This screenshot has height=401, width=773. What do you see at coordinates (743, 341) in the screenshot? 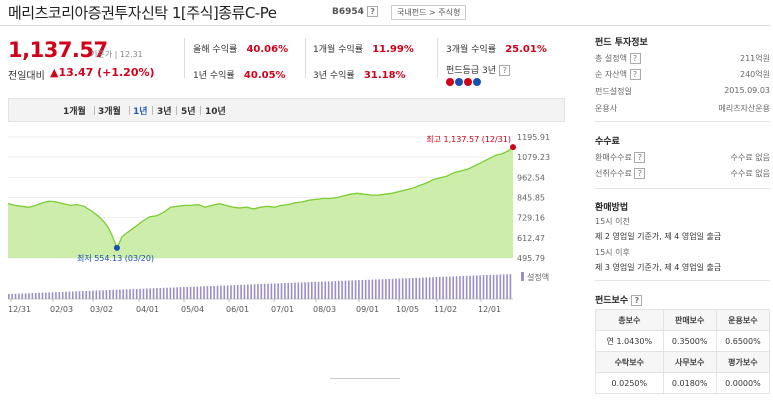
I see `fee-cell: 0.6500%` at bounding box center [743, 341].